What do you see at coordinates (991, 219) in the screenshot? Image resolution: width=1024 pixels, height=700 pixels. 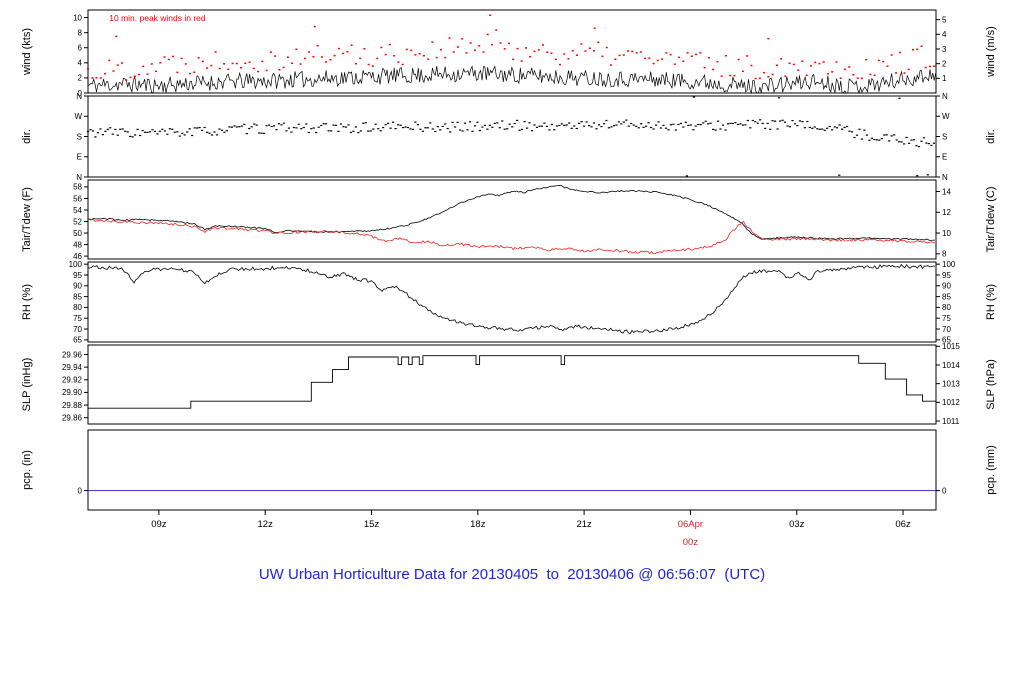 I see `axis-label-right-tair: Tair/Tdew (C)` at bounding box center [991, 219].